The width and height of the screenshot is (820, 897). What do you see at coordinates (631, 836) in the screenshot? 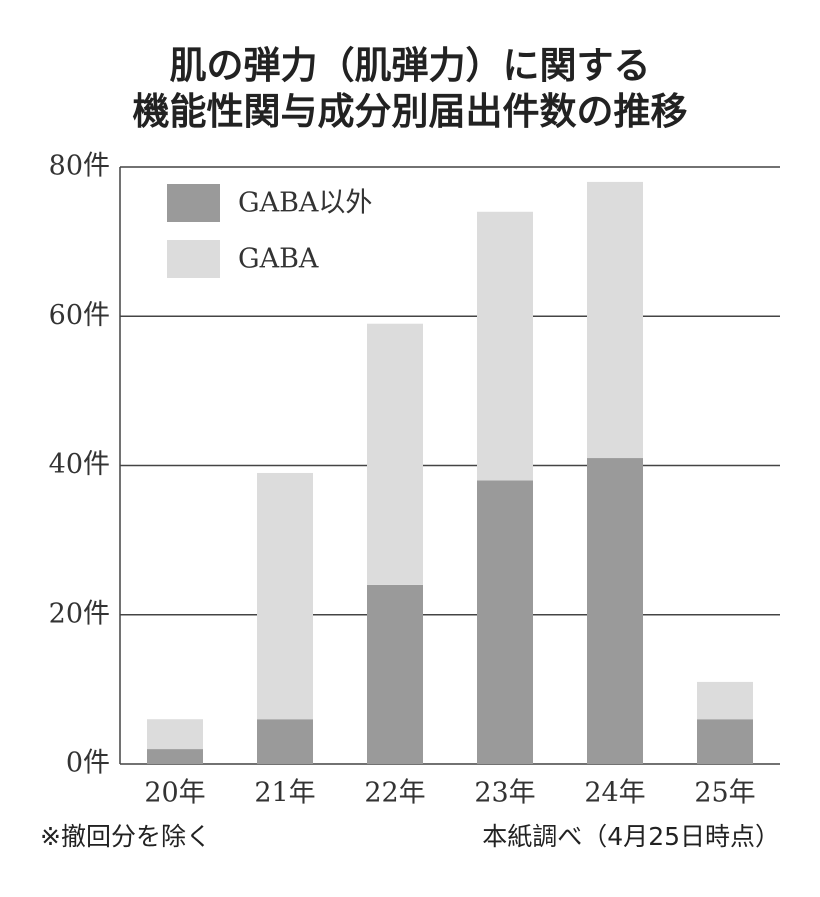
I see `source-note: 本紙調べ（4月25日時点）` at bounding box center [631, 836].